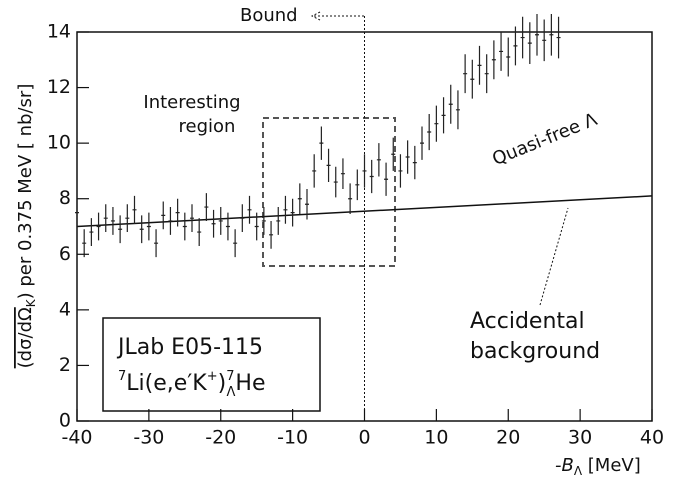 This screenshot has width=679, height=487. I want to click on txt: Li(e,e′K, so click(166, 383).